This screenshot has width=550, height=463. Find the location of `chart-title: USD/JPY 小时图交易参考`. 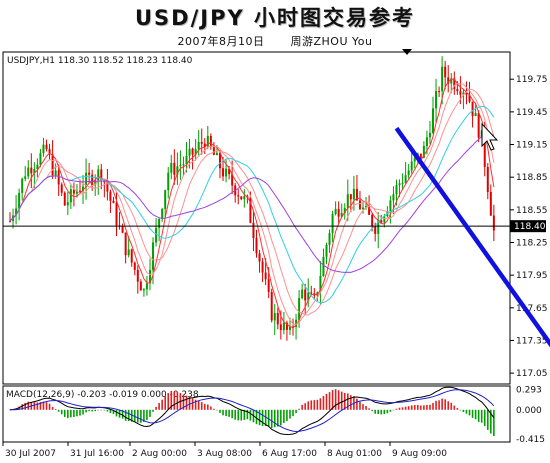

chart-title: USD/JPY 小时图交易参考 is located at coordinates (275, 18).